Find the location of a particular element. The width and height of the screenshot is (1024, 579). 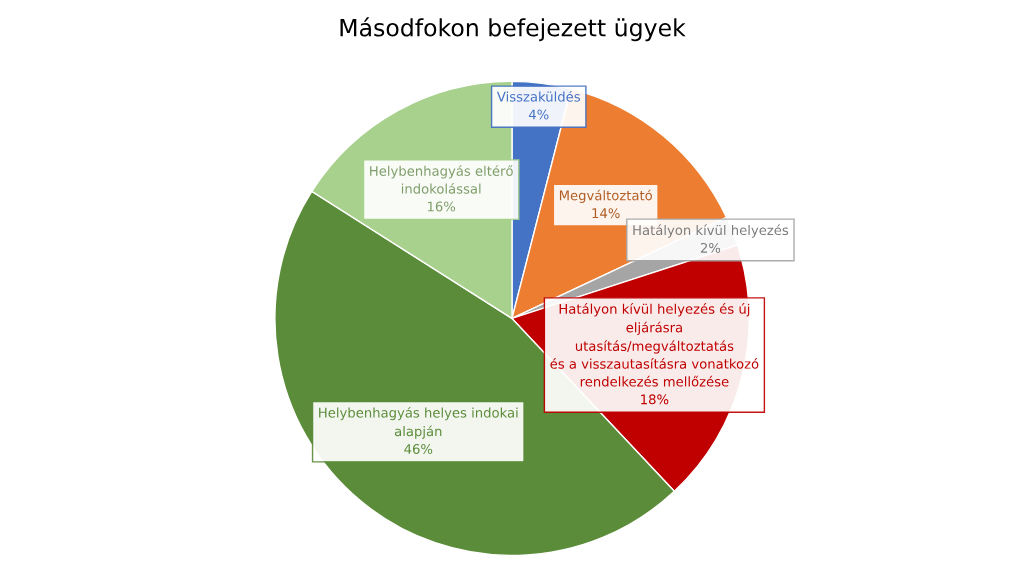

slice-label: Helybenhagyás eltérő indokolással is located at coordinates (441, 179).